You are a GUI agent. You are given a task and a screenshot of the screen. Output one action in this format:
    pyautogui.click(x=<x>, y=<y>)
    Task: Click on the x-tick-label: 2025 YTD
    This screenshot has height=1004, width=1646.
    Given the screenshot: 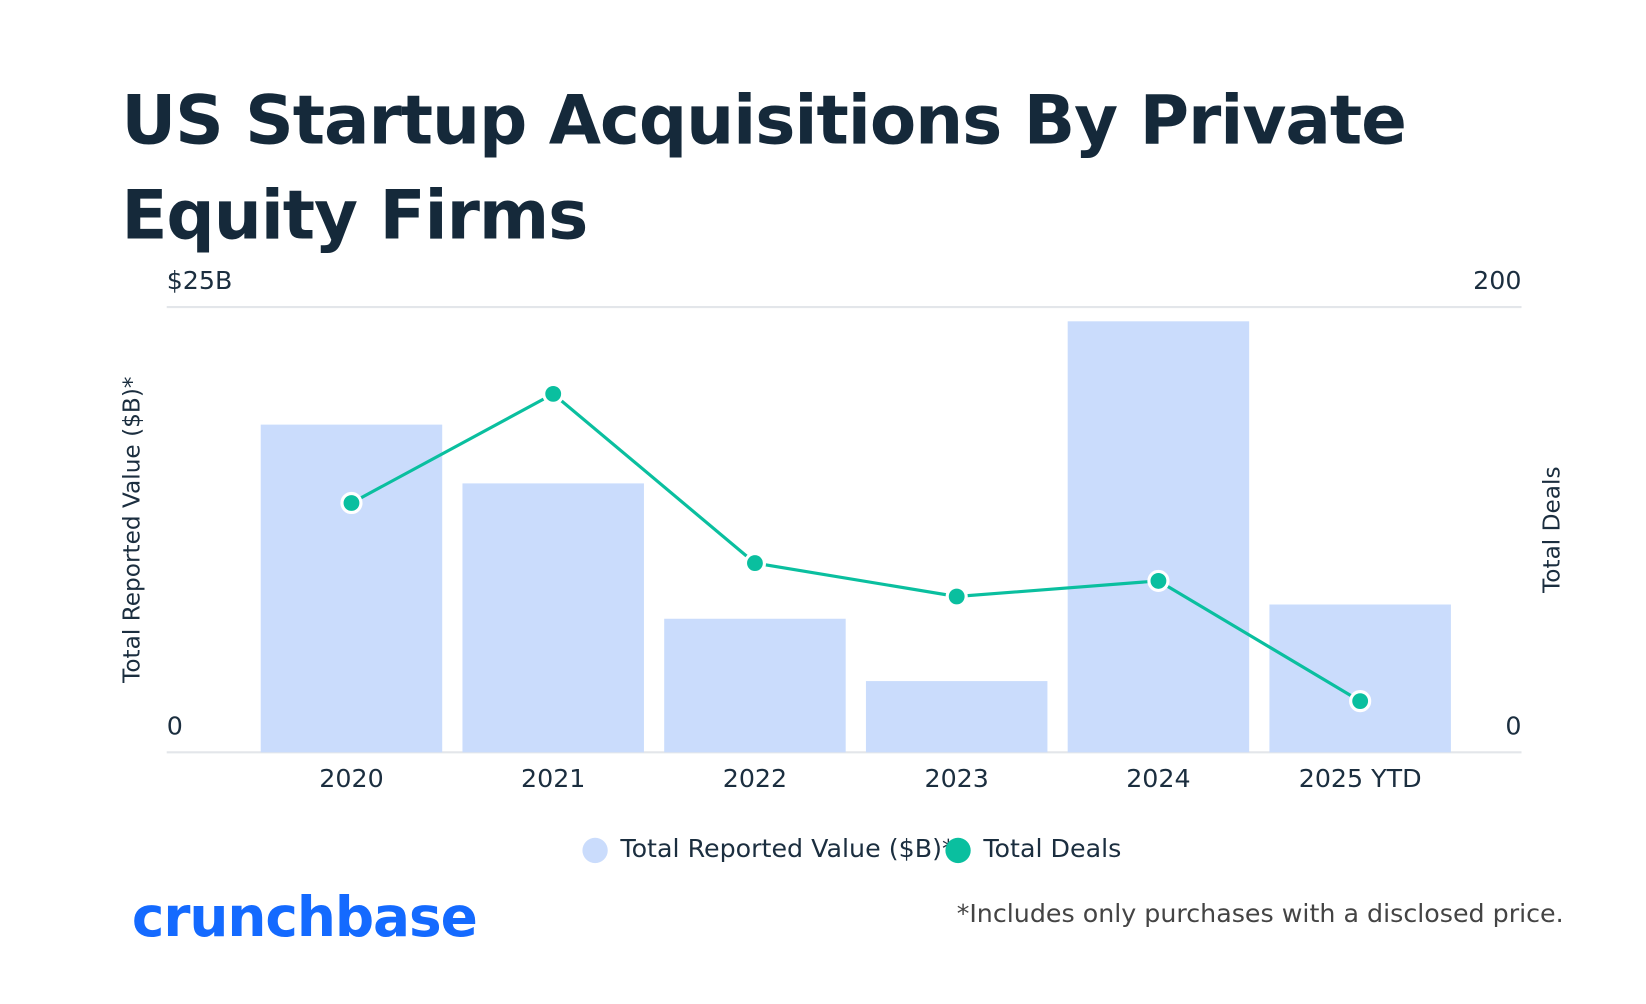 What is the action you would take?
    pyautogui.click(x=1360, y=778)
    